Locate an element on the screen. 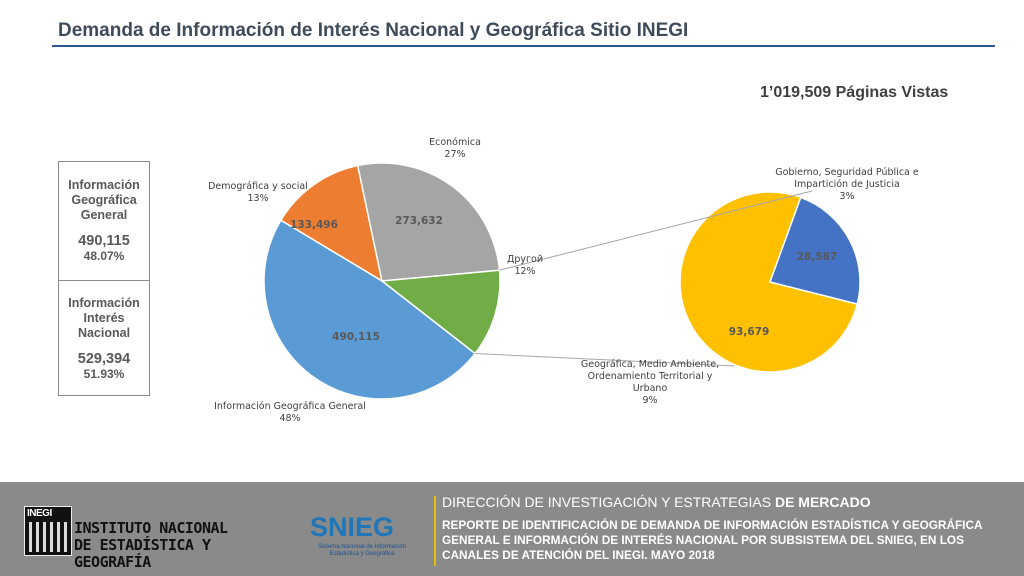 The width and height of the screenshot is (1024, 576). pie-slice-economica is located at coordinates (428, 222).